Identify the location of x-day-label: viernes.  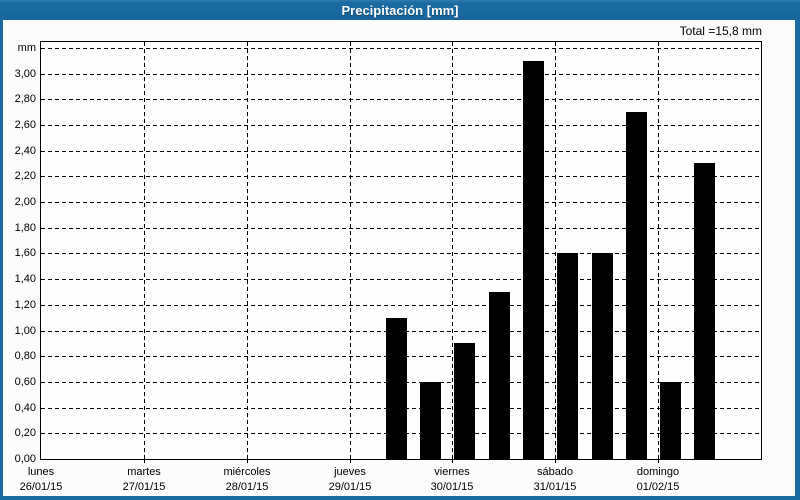
(452, 472).